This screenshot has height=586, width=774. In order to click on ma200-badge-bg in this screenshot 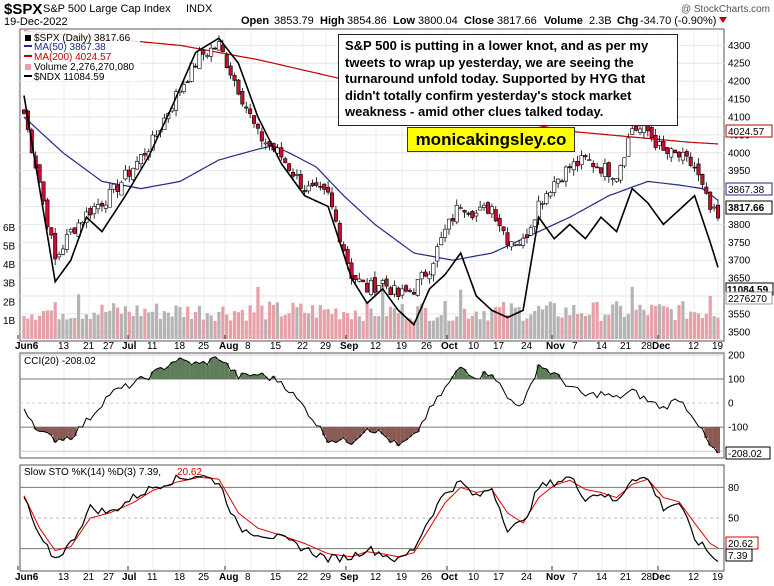, I will do `click(749, 131)`.